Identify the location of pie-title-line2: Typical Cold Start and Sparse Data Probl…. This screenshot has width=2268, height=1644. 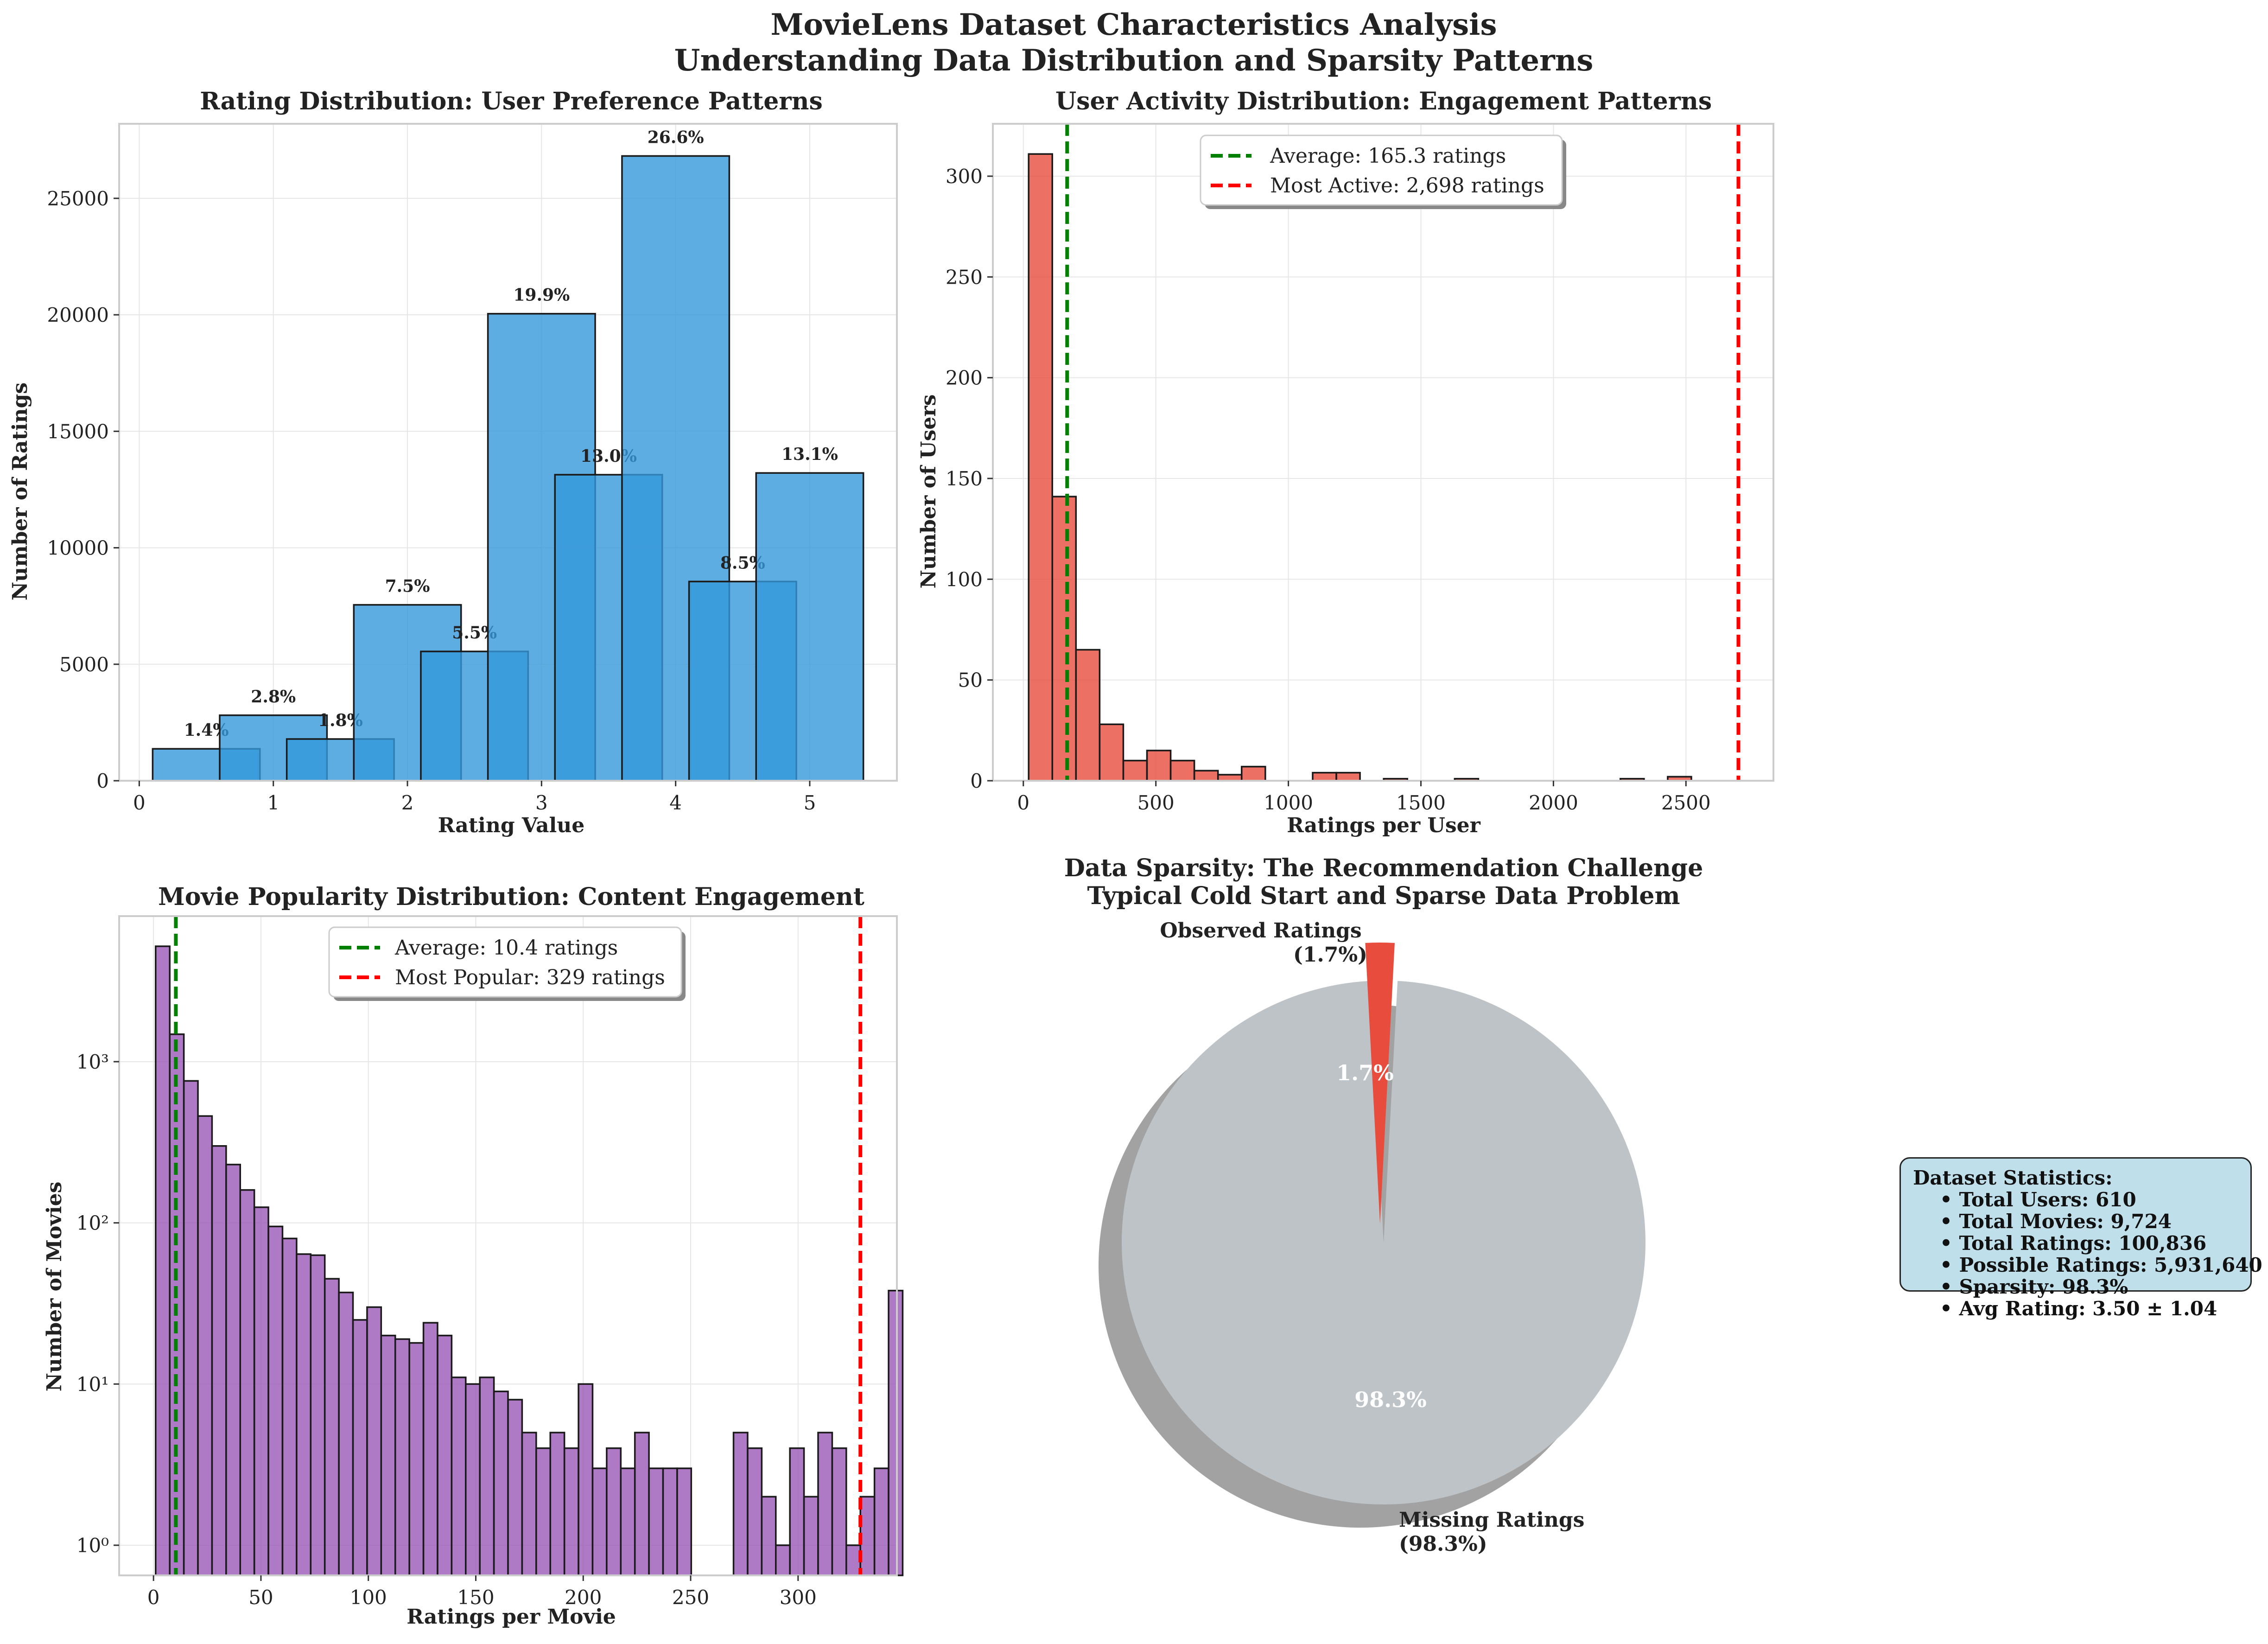
(1383, 896).